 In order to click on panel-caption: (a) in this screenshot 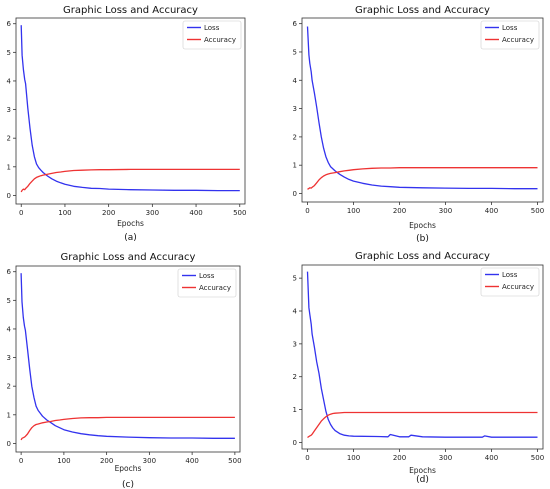, I will do `click(130, 238)`.